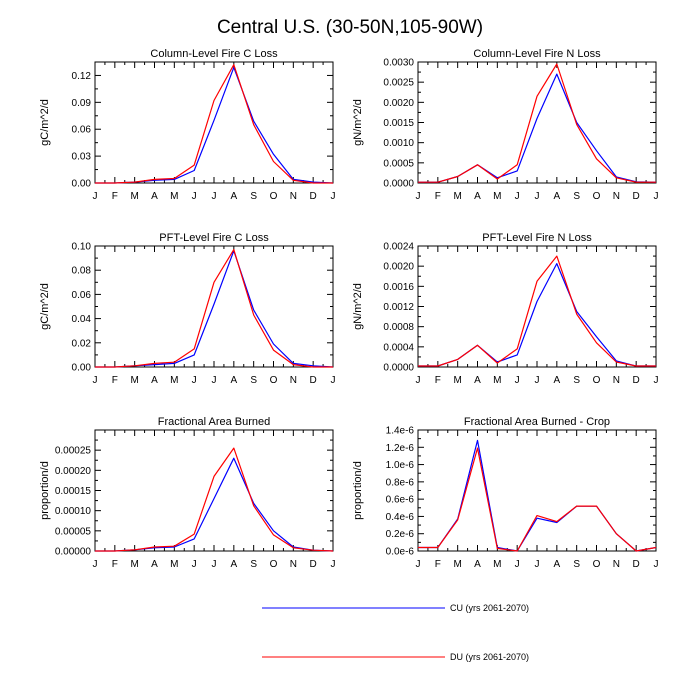 This screenshot has width=700, height=700. I want to click on y-axis-label: gC/m^2/d, so click(45, 306).